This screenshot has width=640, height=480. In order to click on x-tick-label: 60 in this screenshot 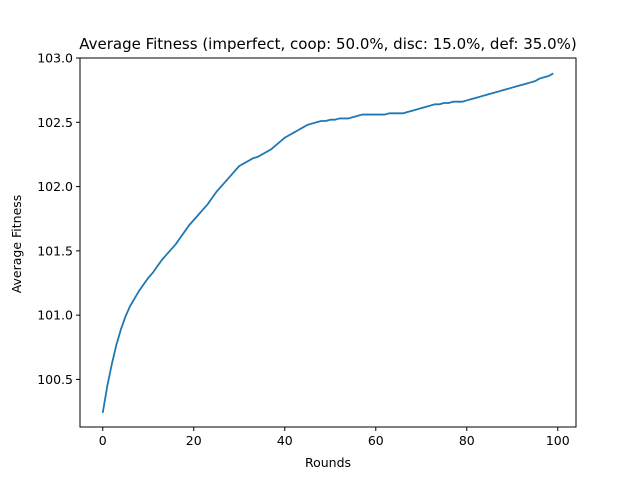, I will do `click(376, 440)`.